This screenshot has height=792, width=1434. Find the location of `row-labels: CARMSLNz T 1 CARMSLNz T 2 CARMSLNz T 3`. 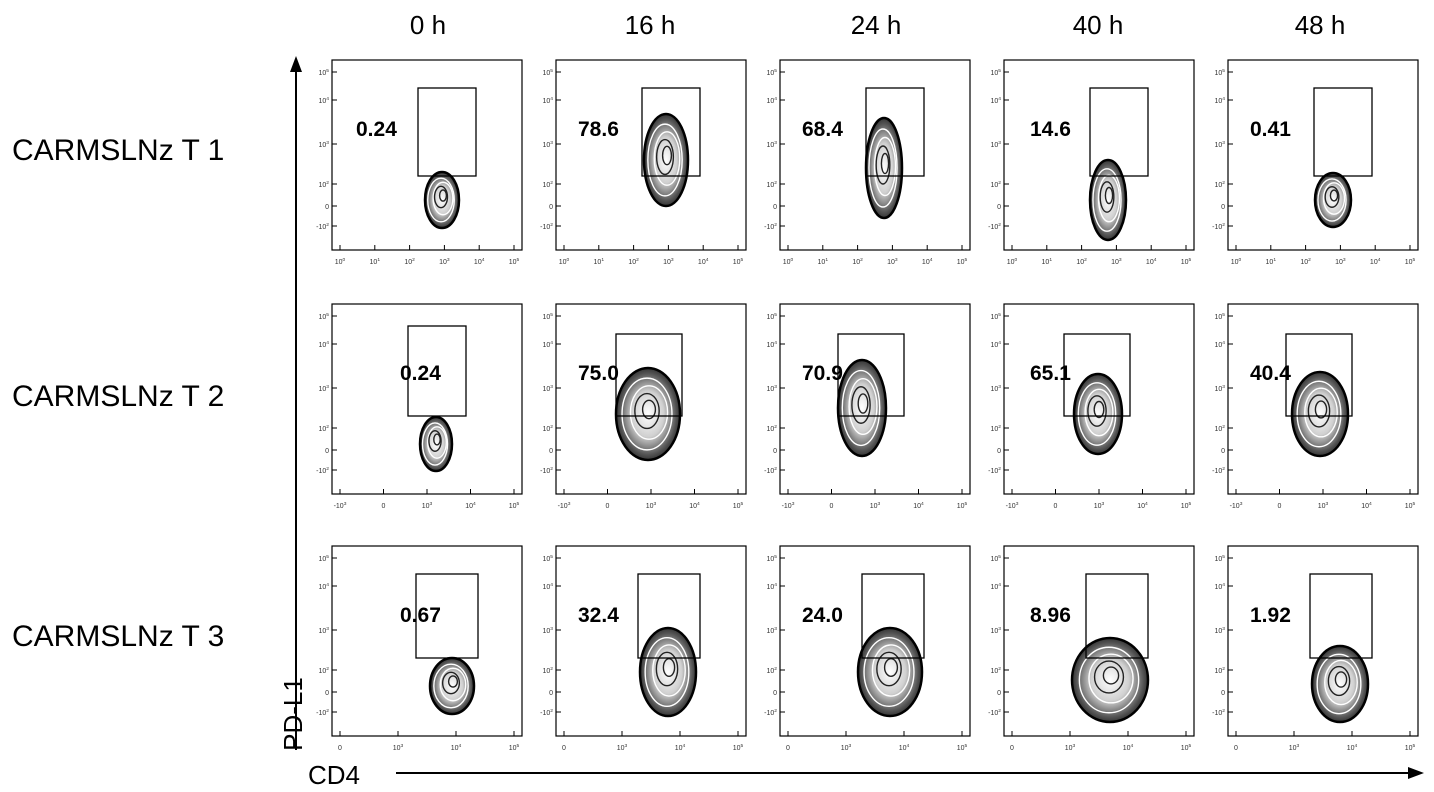

row-labels: CARMSLNz T 1 CARMSLNz T 2 CARMSLNz T 3 is located at coordinates (118, 393).